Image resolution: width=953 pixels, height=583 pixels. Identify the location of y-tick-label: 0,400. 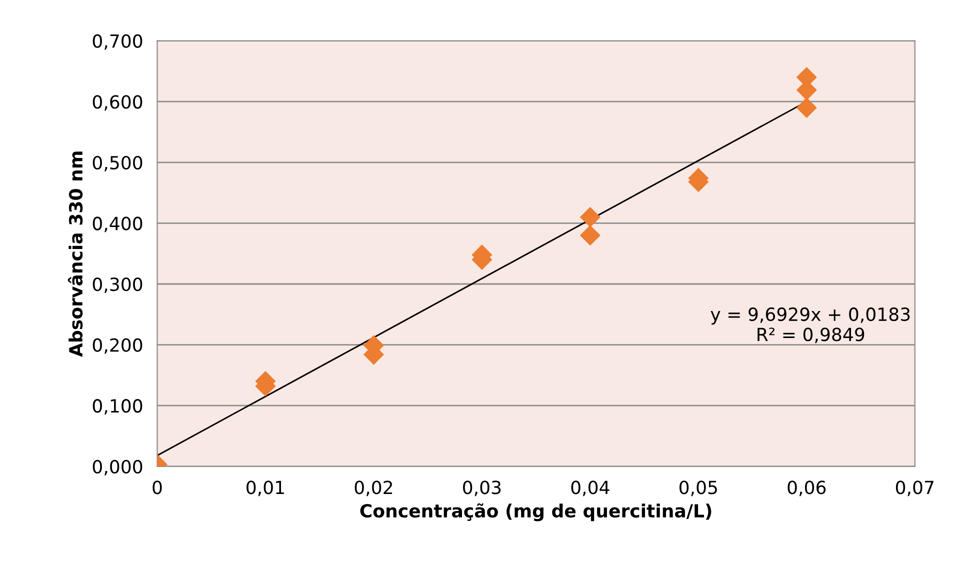
(117, 224).